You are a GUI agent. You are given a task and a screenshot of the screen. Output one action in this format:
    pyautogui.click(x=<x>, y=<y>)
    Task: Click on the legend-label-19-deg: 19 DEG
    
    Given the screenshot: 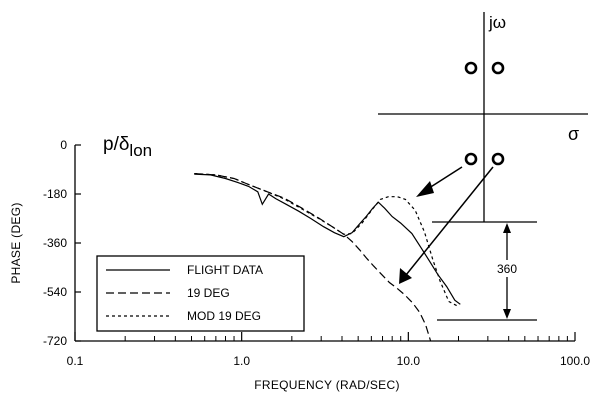 What is the action you would take?
    pyautogui.click(x=208, y=293)
    